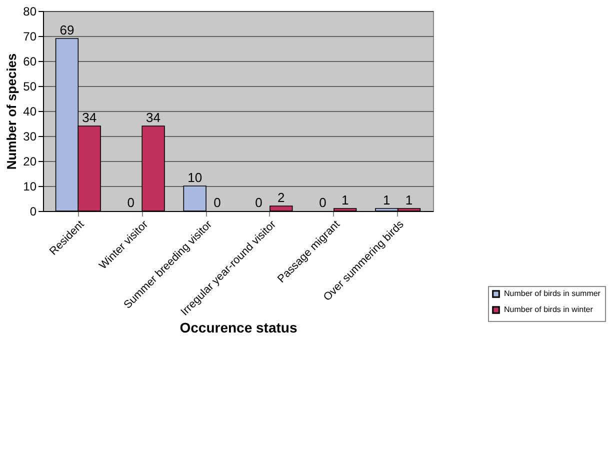 This screenshot has width=613, height=449. Describe the element at coordinates (30, 161) in the screenshot. I see `y-tick-label: 20` at that location.